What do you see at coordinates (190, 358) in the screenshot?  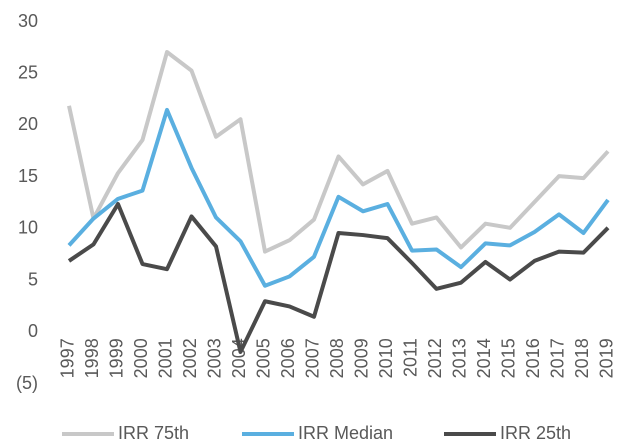 I see `x-tick-label: 2002` at bounding box center [190, 358].